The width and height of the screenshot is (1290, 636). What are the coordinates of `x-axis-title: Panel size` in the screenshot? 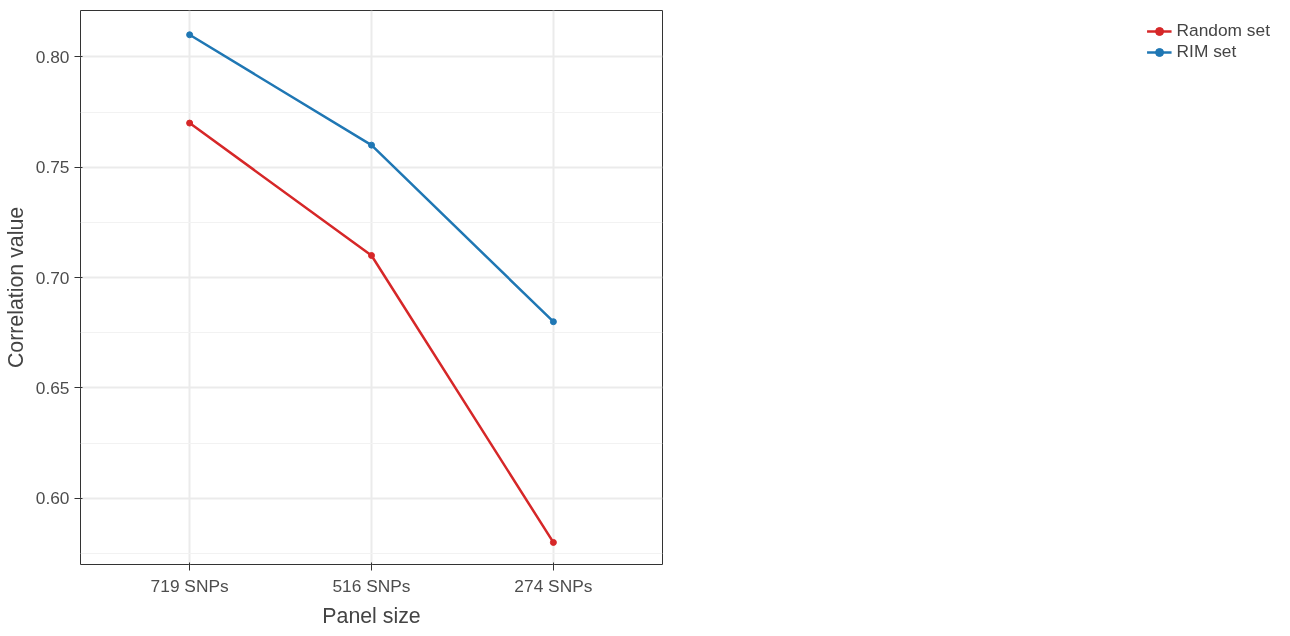 It's located at (371, 615).